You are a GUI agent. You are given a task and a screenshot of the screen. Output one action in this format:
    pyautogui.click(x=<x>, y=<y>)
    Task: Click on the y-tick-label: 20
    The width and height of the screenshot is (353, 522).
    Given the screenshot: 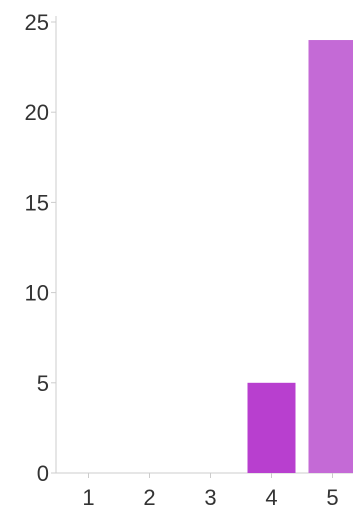 What is the action you would take?
    pyautogui.click(x=37, y=112)
    